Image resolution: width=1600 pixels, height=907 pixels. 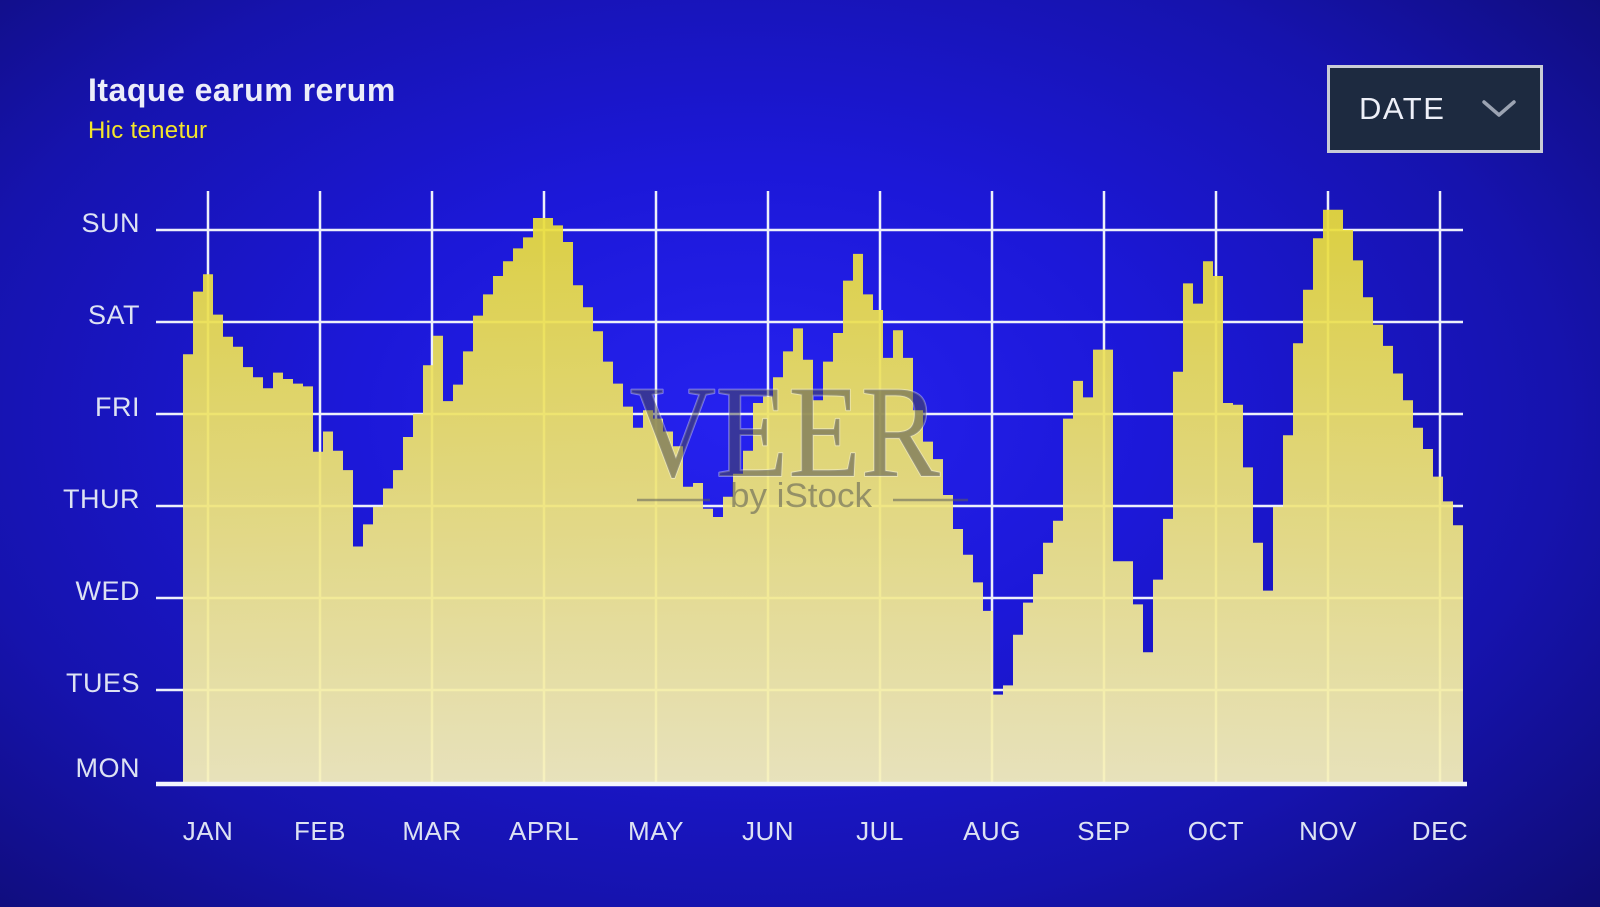 What do you see at coordinates (148, 130) in the screenshot?
I see `page-subtitle: Hic tenetur` at bounding box center [148, 130].